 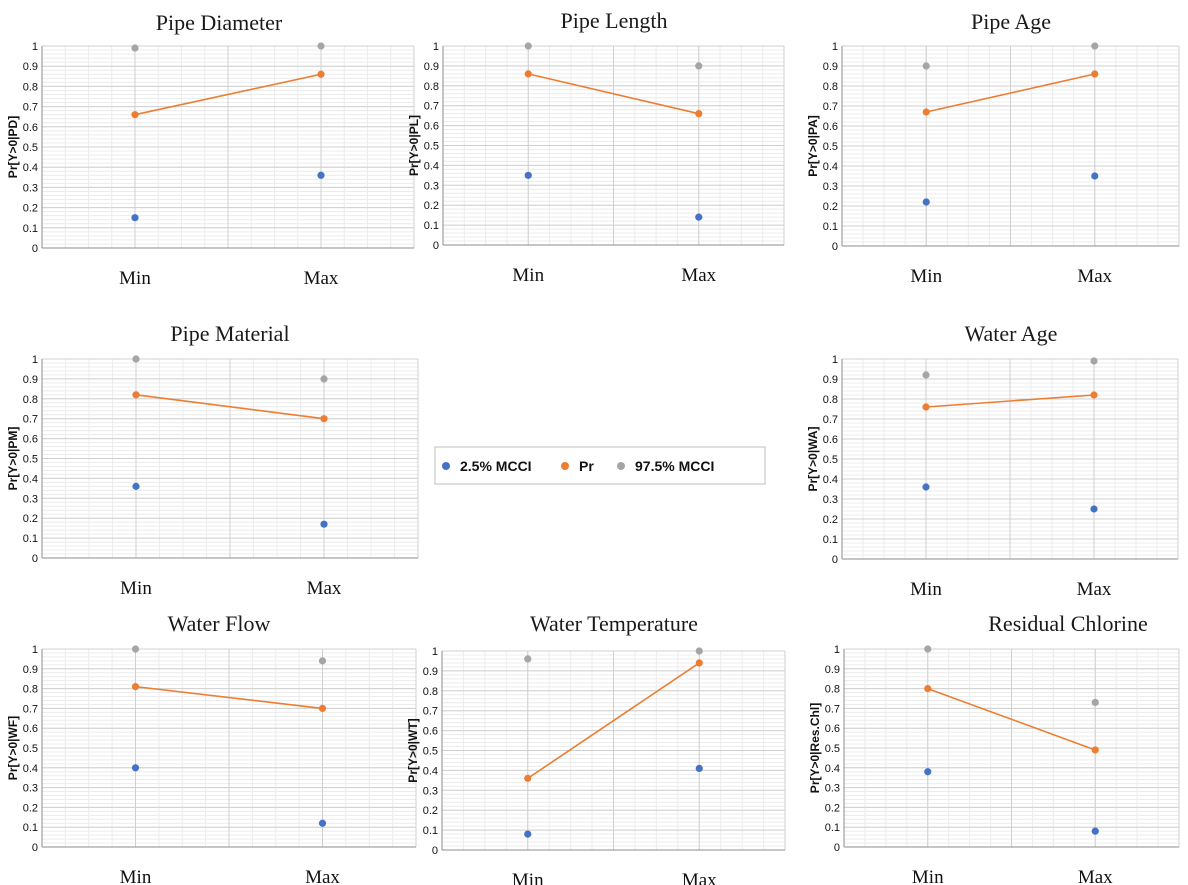 What do you see at coordinates (13, 147) in the screenshot?
I see `y-axis-label: Pr[Y>0|PD]` at bounding box center [13, 147].